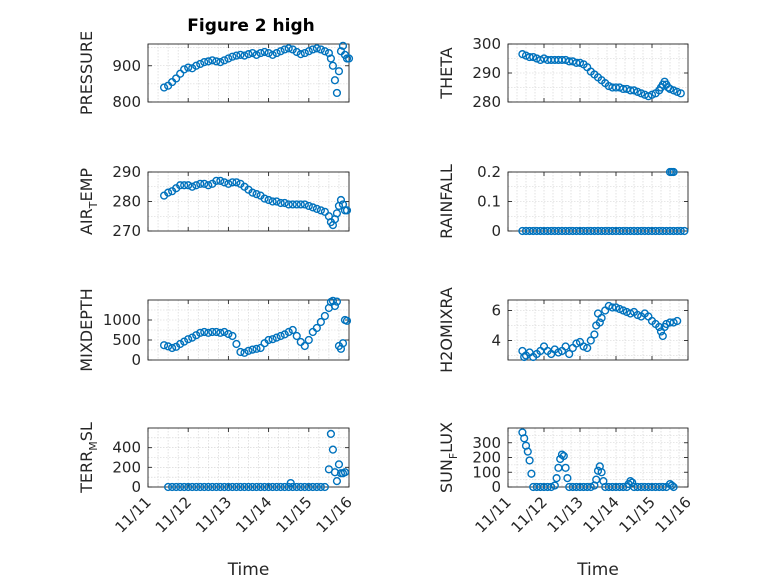  I want to click on y-tick-label: 200, so click(126, 467).